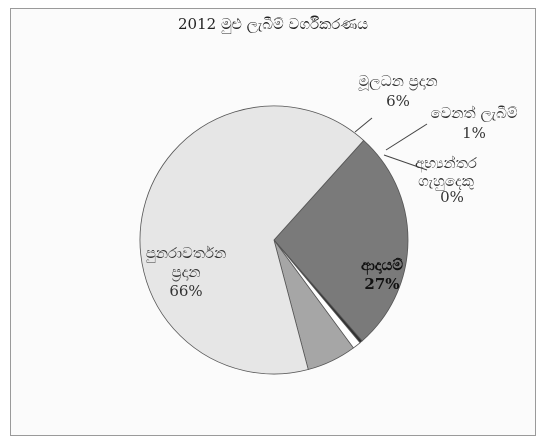 This screenshot has width=546, height=445. What do you see at coordinates (341, 240) in the screenshot?
I see `pie-slice` at bounding box center [341, 240].